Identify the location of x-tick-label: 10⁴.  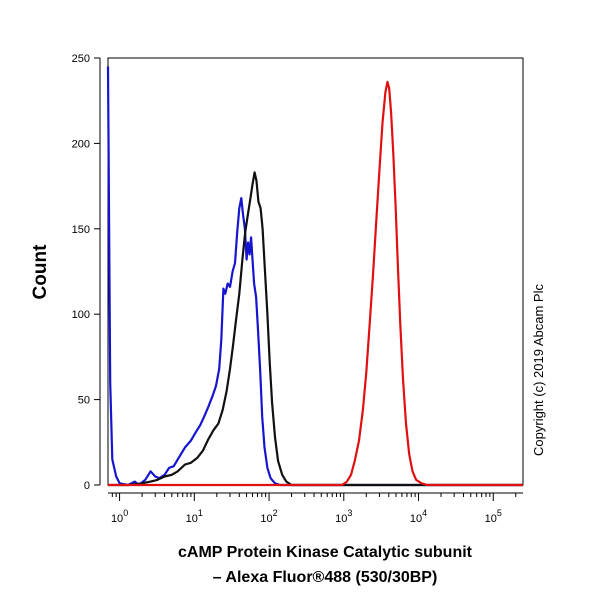
(418, 516).